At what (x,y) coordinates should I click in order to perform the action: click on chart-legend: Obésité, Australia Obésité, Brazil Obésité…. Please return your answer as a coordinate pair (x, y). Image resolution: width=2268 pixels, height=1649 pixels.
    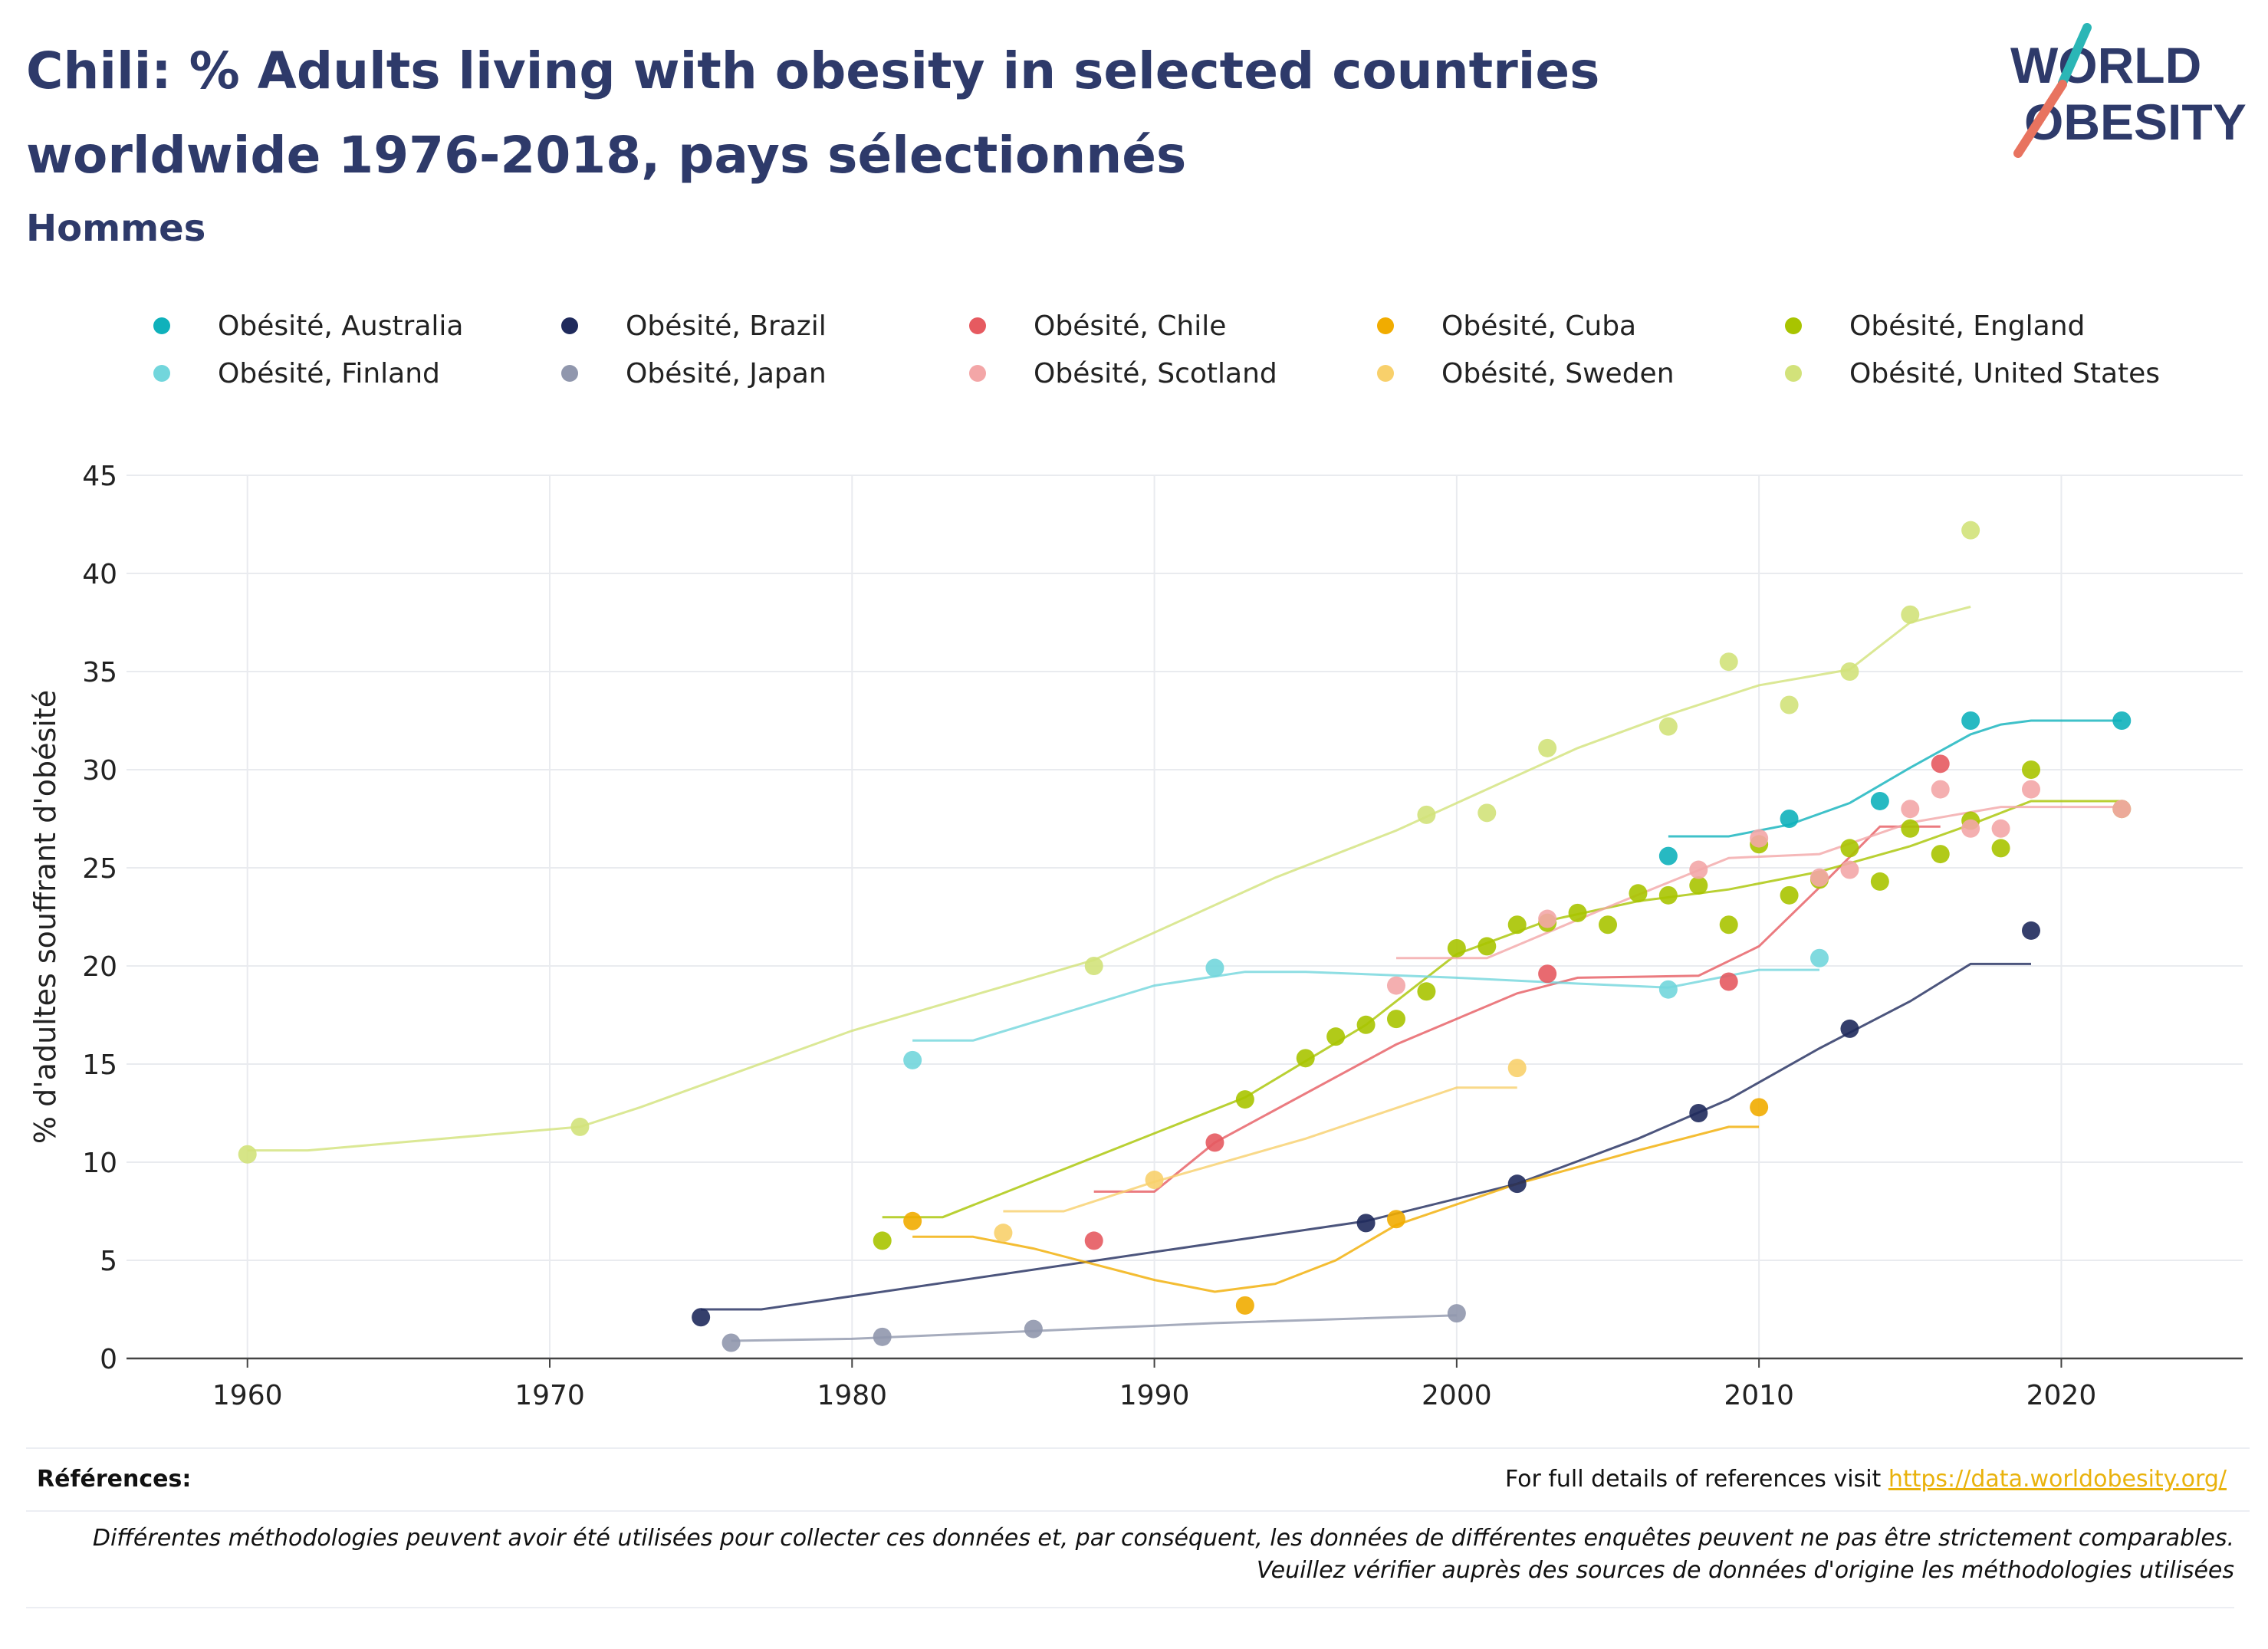
    Looking at the image, I should click on (1188, 349).